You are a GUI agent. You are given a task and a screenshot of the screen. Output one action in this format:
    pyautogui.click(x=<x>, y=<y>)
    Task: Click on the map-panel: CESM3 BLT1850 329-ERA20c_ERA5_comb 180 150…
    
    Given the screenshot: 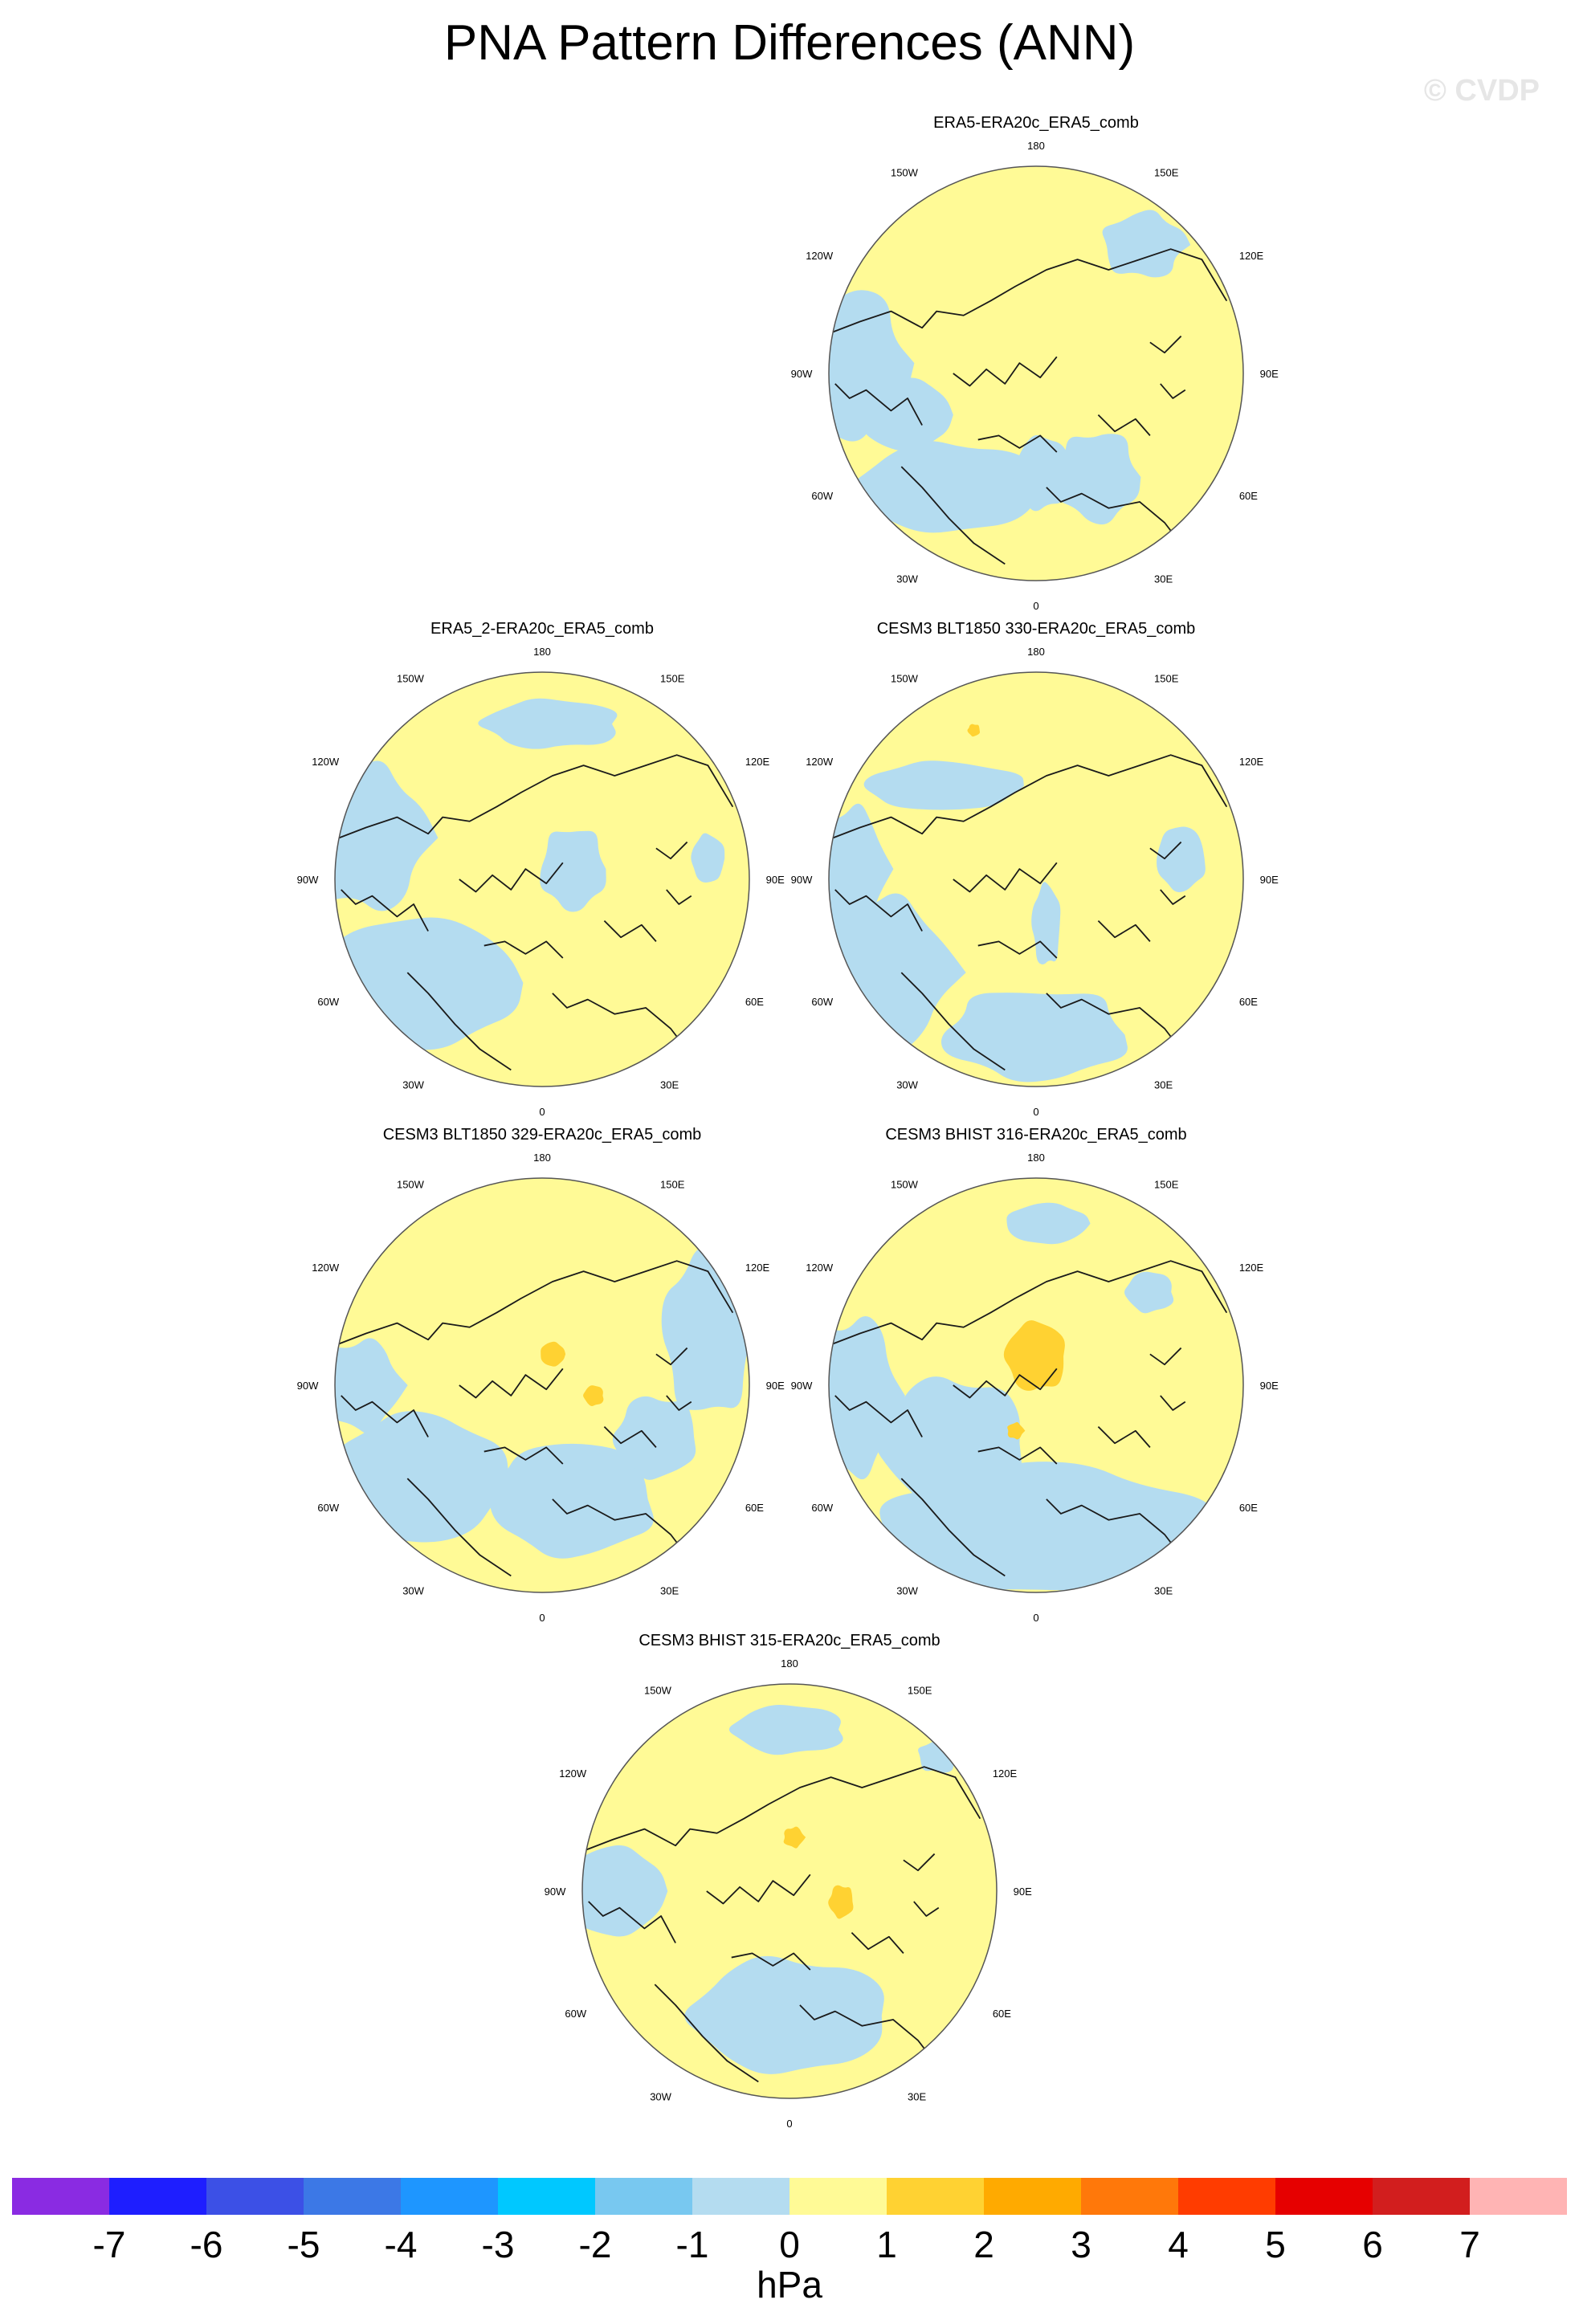 What is the action you would take?
    pyautogui.click(x=541, y=1375)
    